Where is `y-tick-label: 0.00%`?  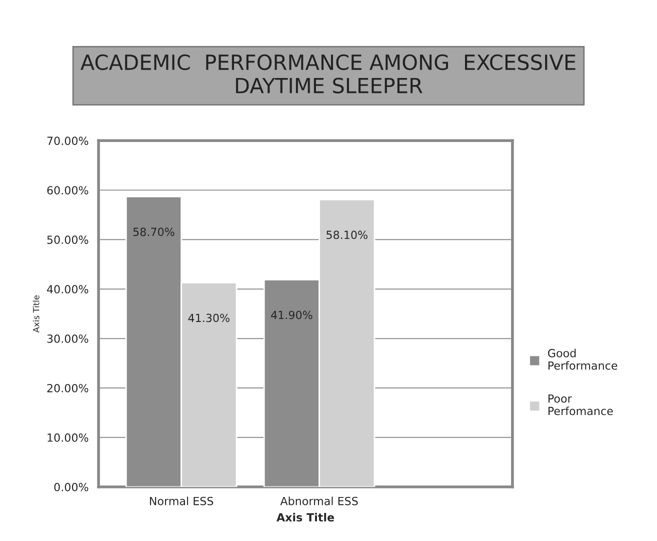
y-tick-label: 0.00% is located at coordinates (71, 487).